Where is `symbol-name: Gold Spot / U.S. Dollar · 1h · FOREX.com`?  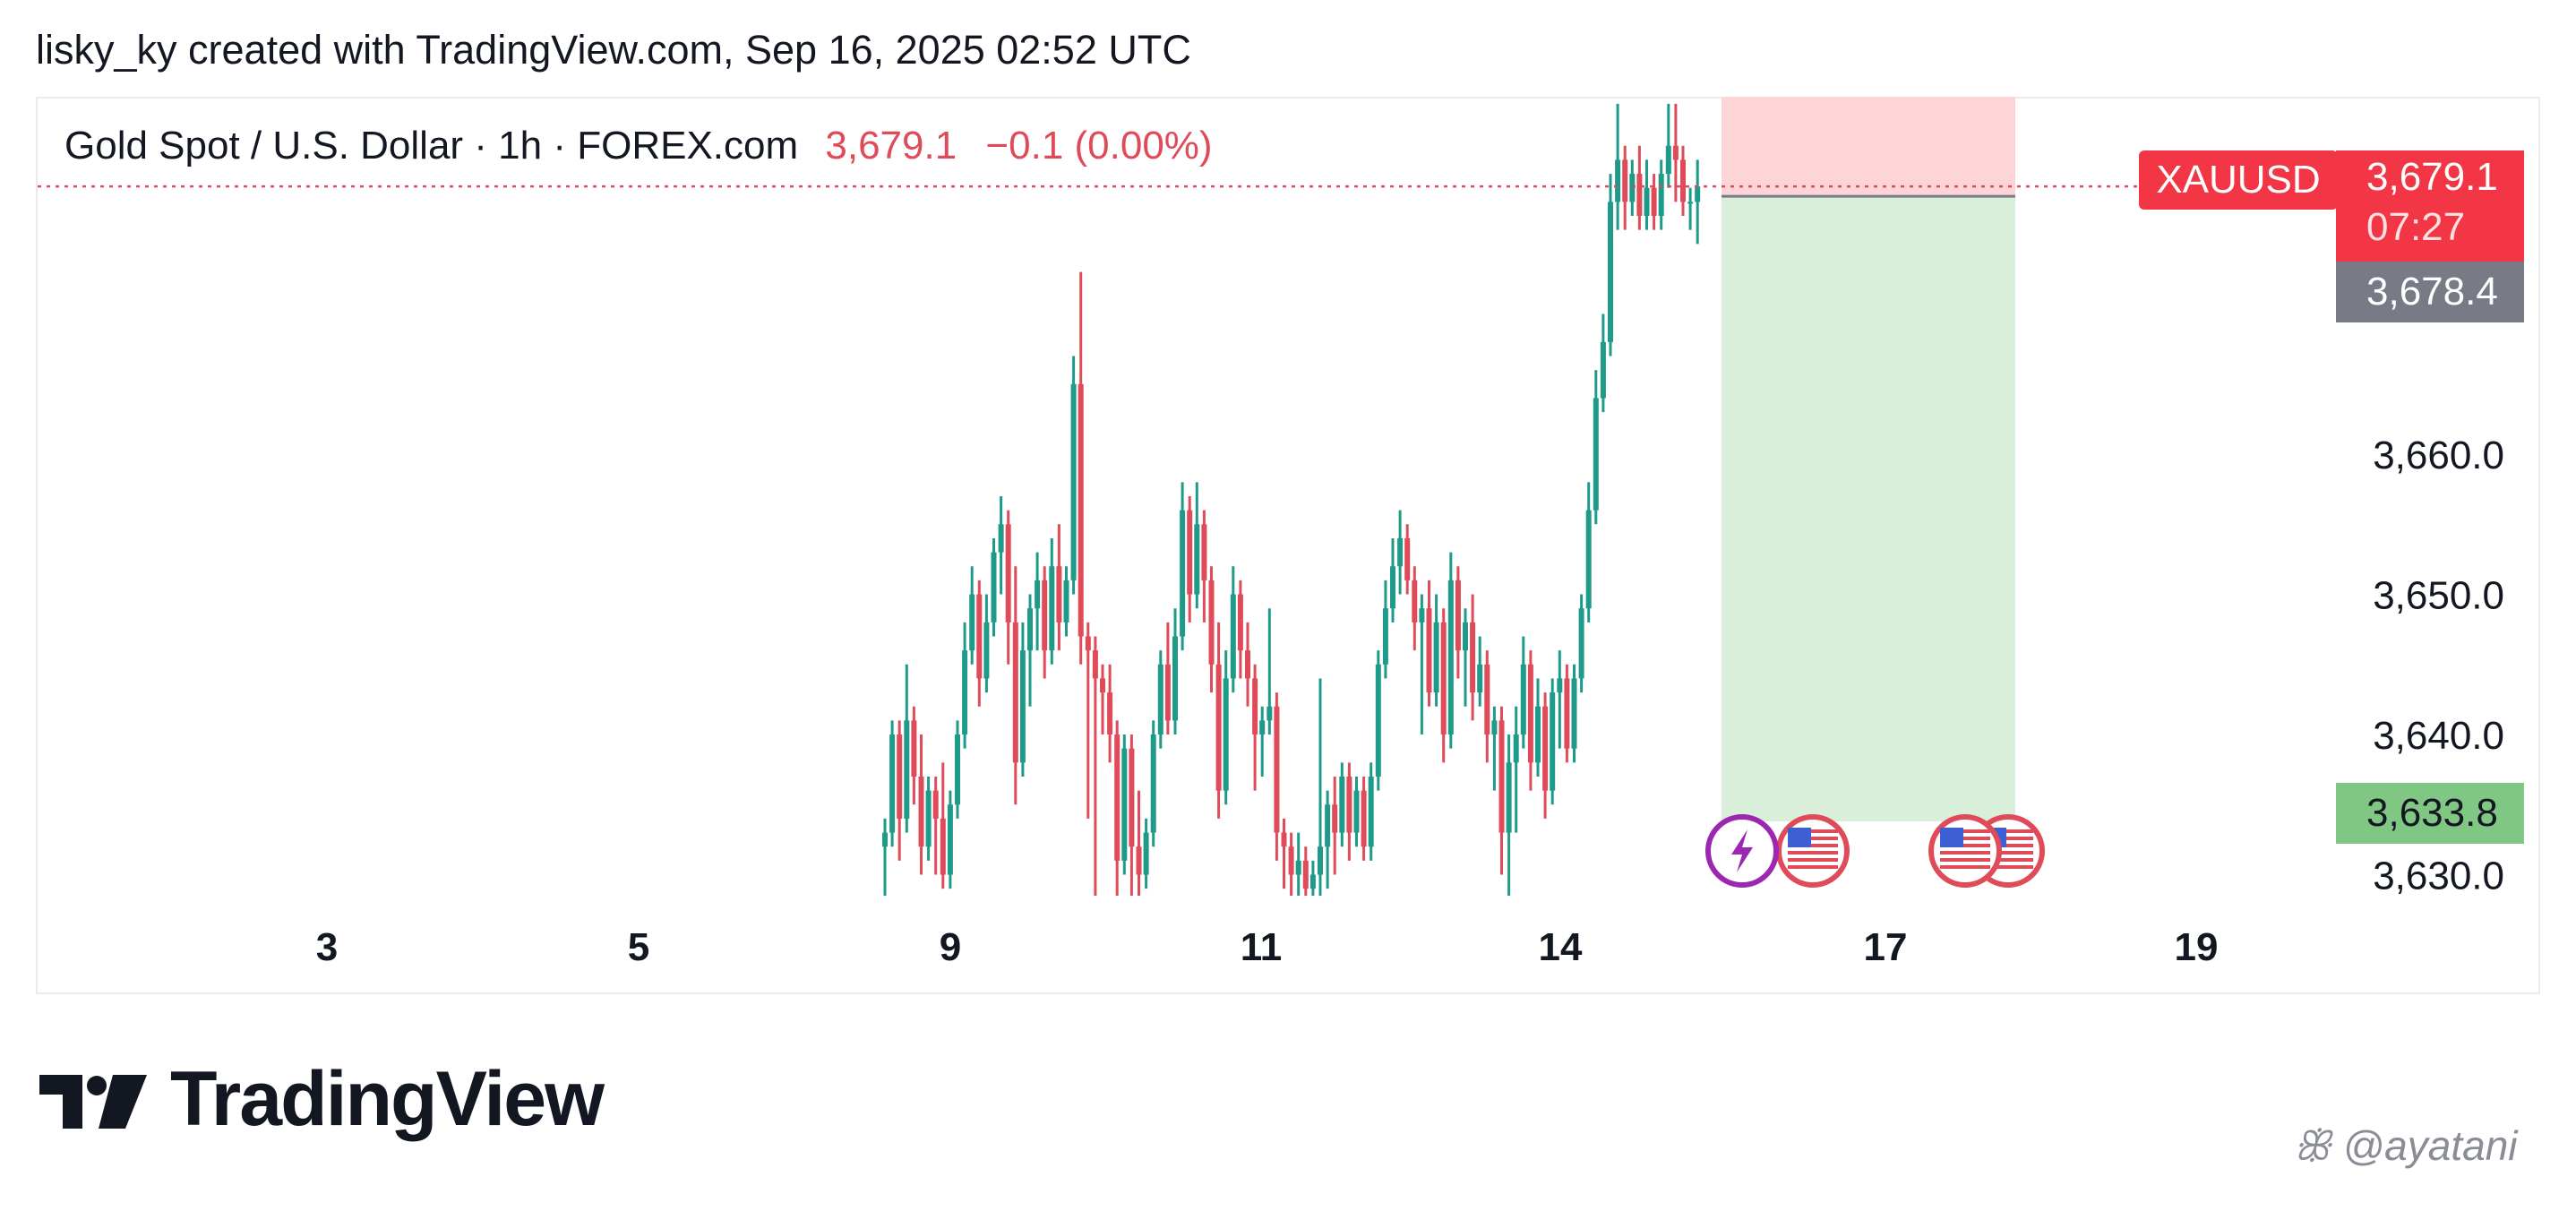 symbol-name: Gold Spot / U.S. Dollar · 1h · FOREX.com is located at coordinates (431, 145).